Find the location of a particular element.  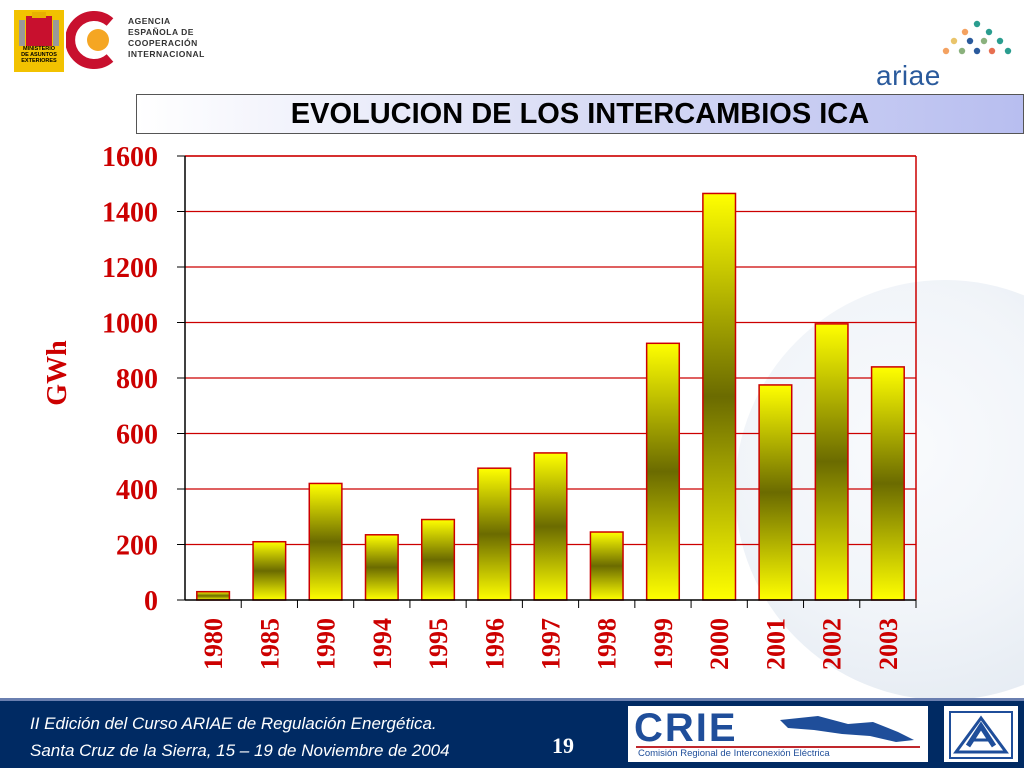

title-box: EVOLUCION DE LOS INTERCAMBIOS ICA is located at coordinates (580, 114).